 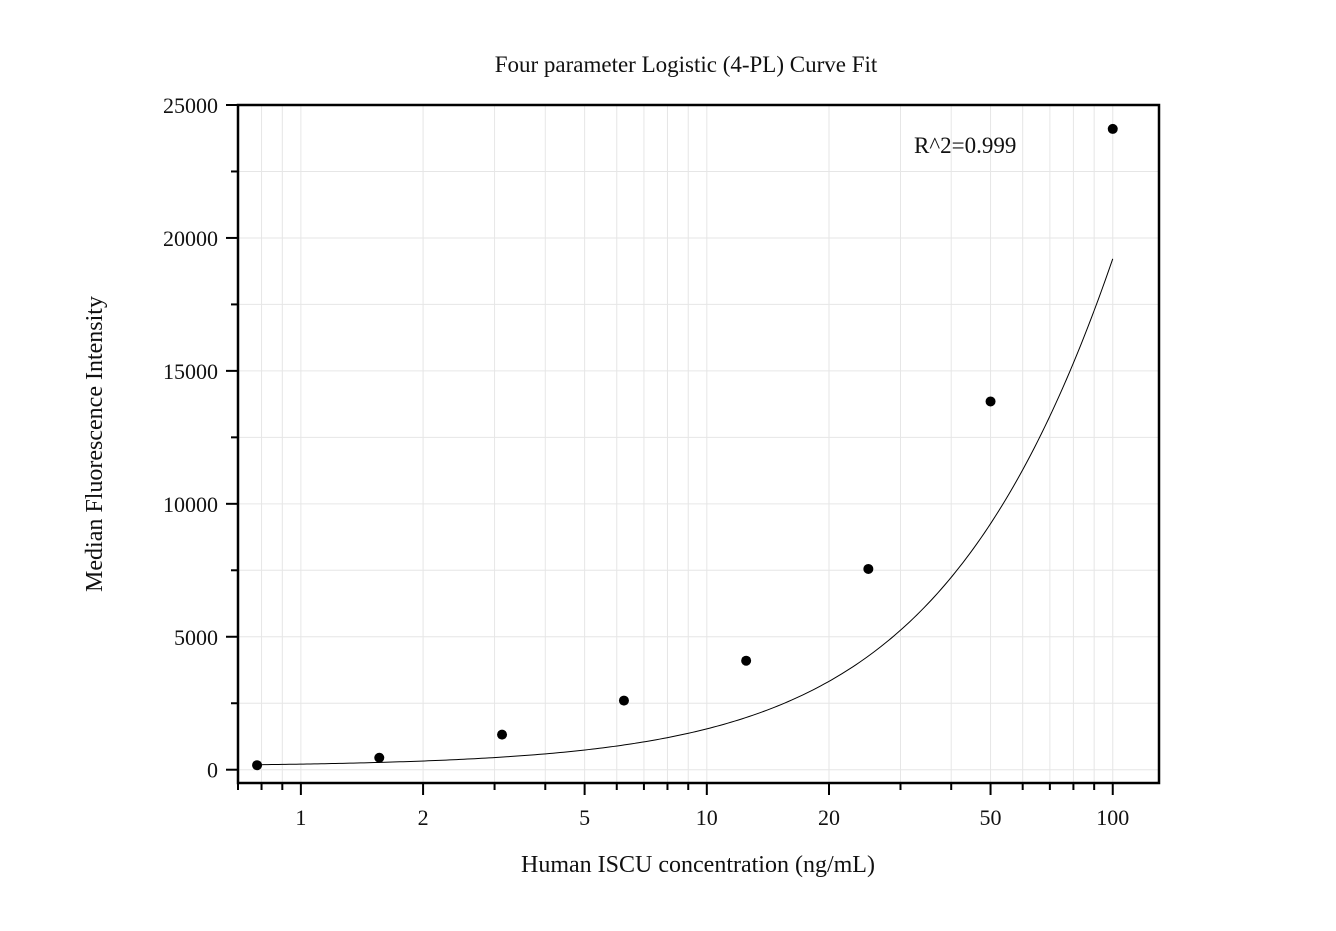 I want to click on x-tick-label: 1, so click(x=300, y=817).